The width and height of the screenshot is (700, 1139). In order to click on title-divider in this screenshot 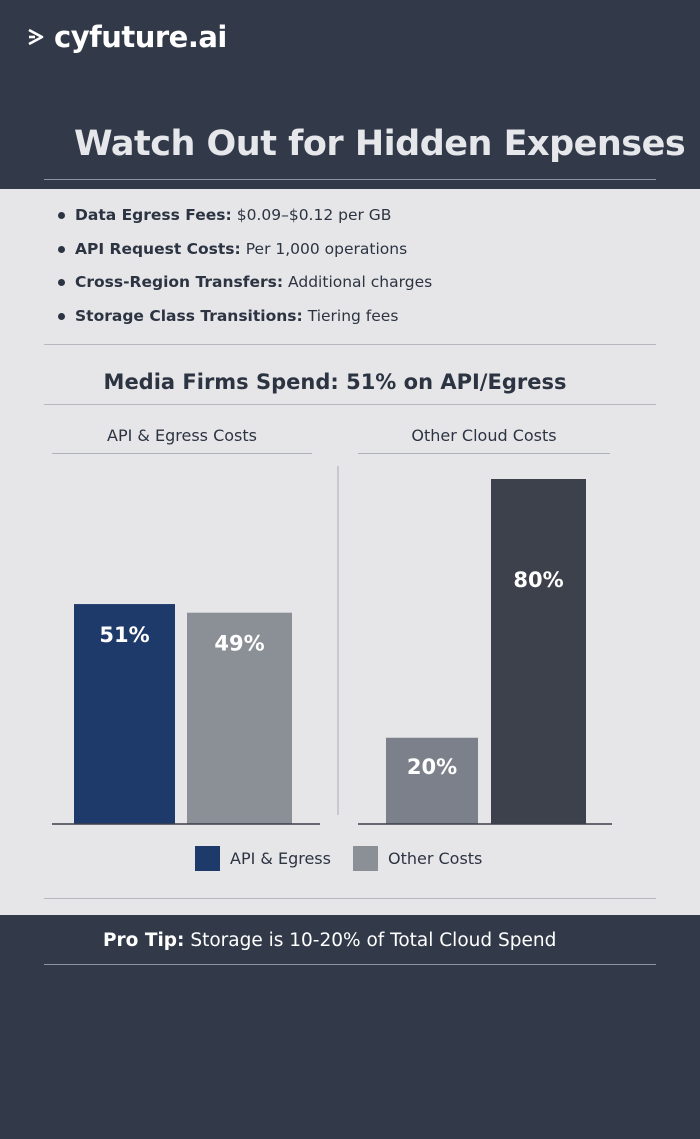, I will do `click(350, 179)`.